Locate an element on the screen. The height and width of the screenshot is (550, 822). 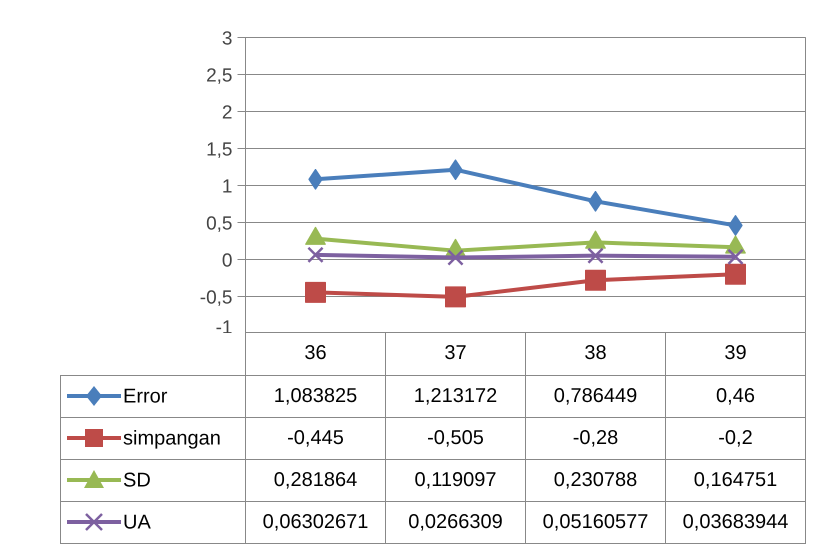
y-tick-label: 1 is located at coordinates (227, 187).